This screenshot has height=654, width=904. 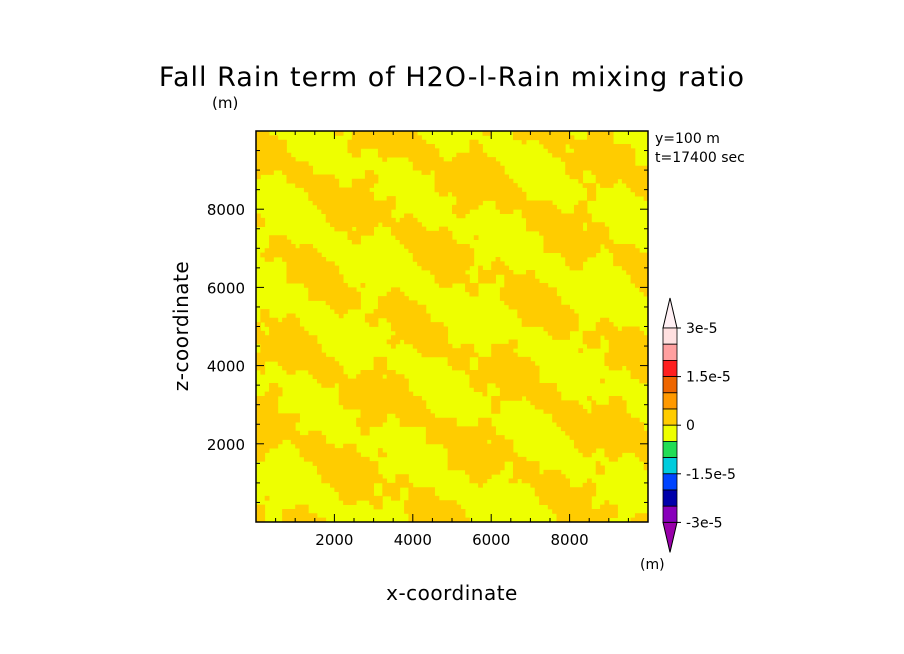 I want to click on y-tick-label: 2000, so click(x=226, y=445).